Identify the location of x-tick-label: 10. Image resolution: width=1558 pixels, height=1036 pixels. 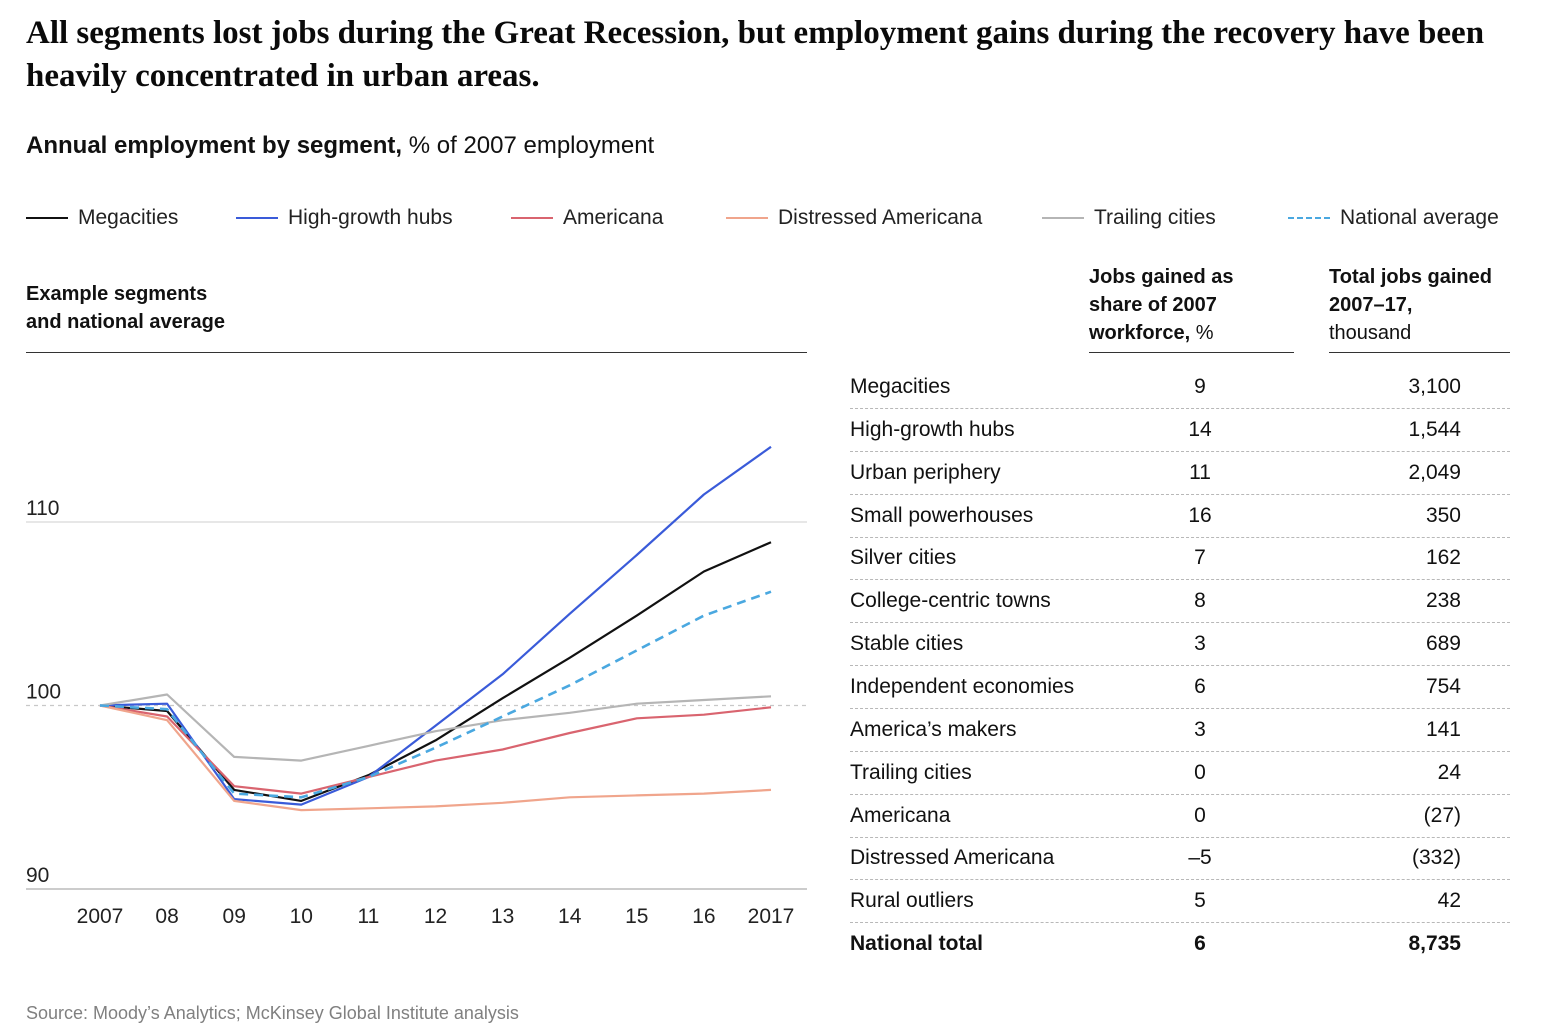
(301, 916).